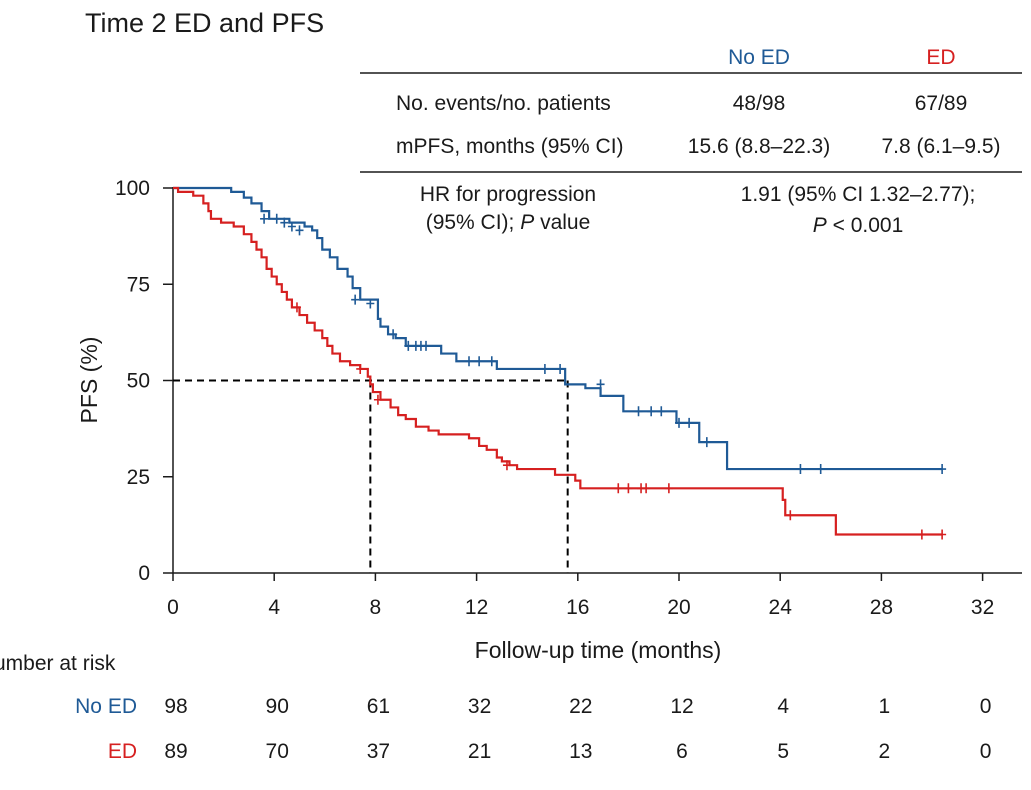 The height and width of the screenshot is (790, 1031). Describe the element at coordinates (885, 706) in the screenshot. I see `at-risk-value-no-ed: 1` at that location.